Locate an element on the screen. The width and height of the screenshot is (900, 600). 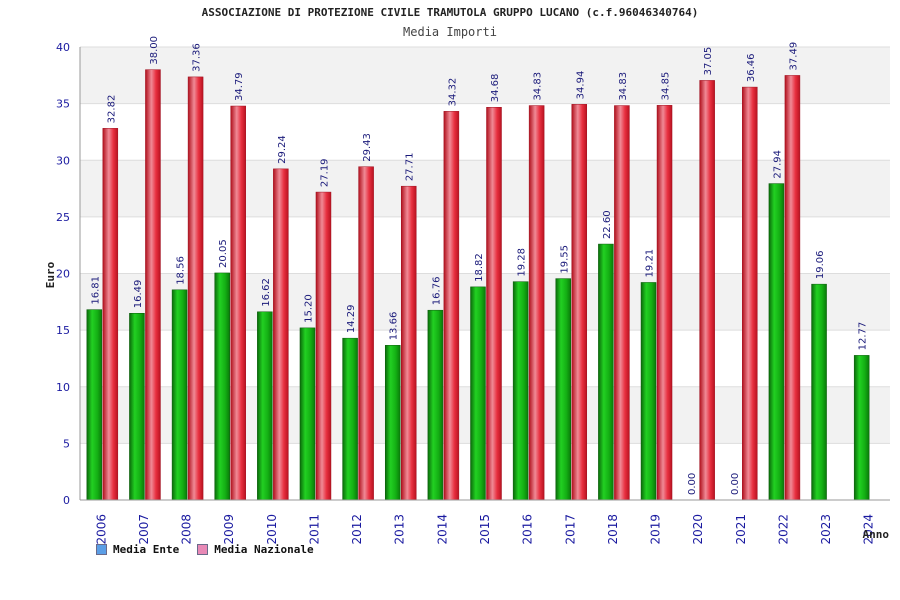
data-label: 16.49 is located at coordinates (138, 294).